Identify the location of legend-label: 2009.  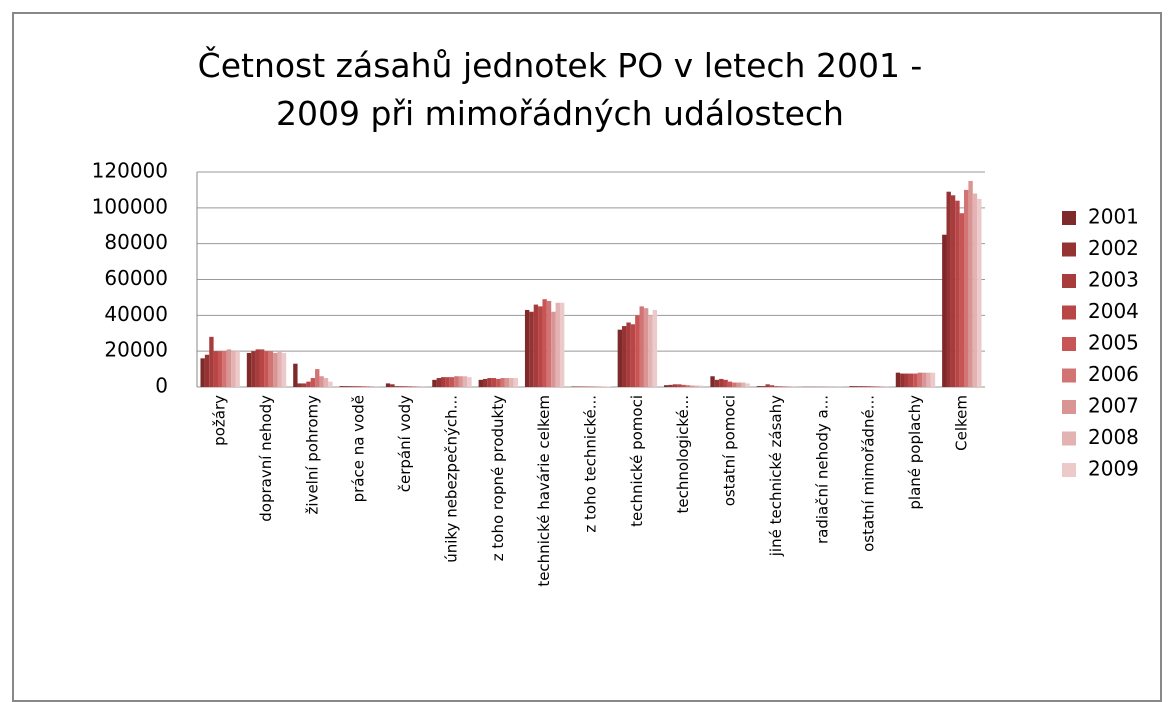
(1113, 469).